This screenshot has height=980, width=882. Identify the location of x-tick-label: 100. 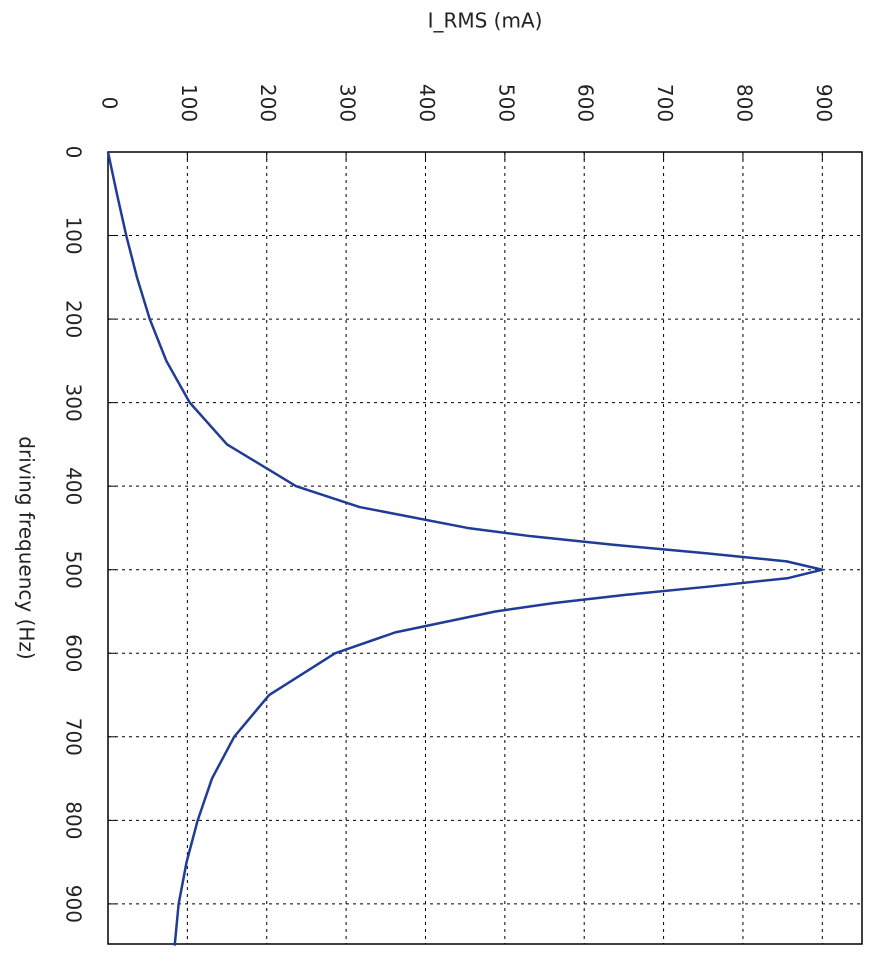
(74, 235).